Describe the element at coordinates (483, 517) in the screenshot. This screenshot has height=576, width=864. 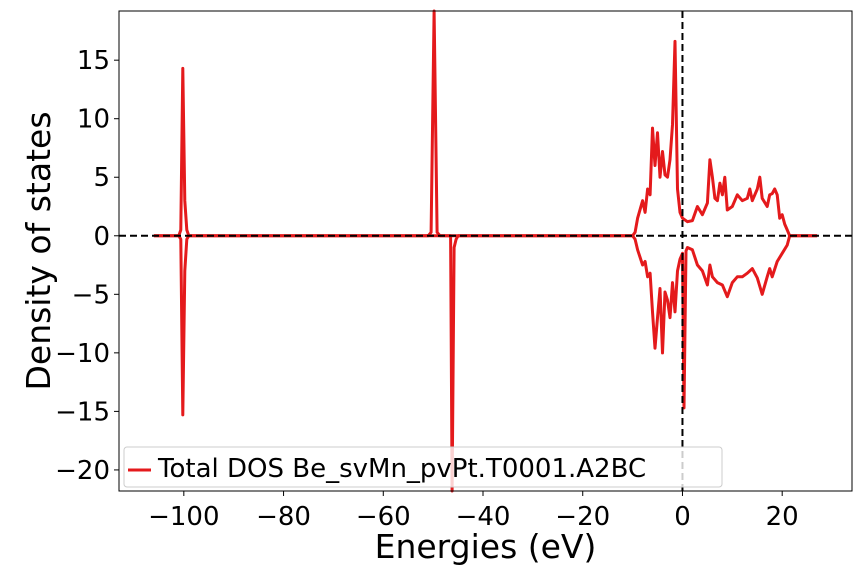
I see `x-tick-label: −40` at that location.